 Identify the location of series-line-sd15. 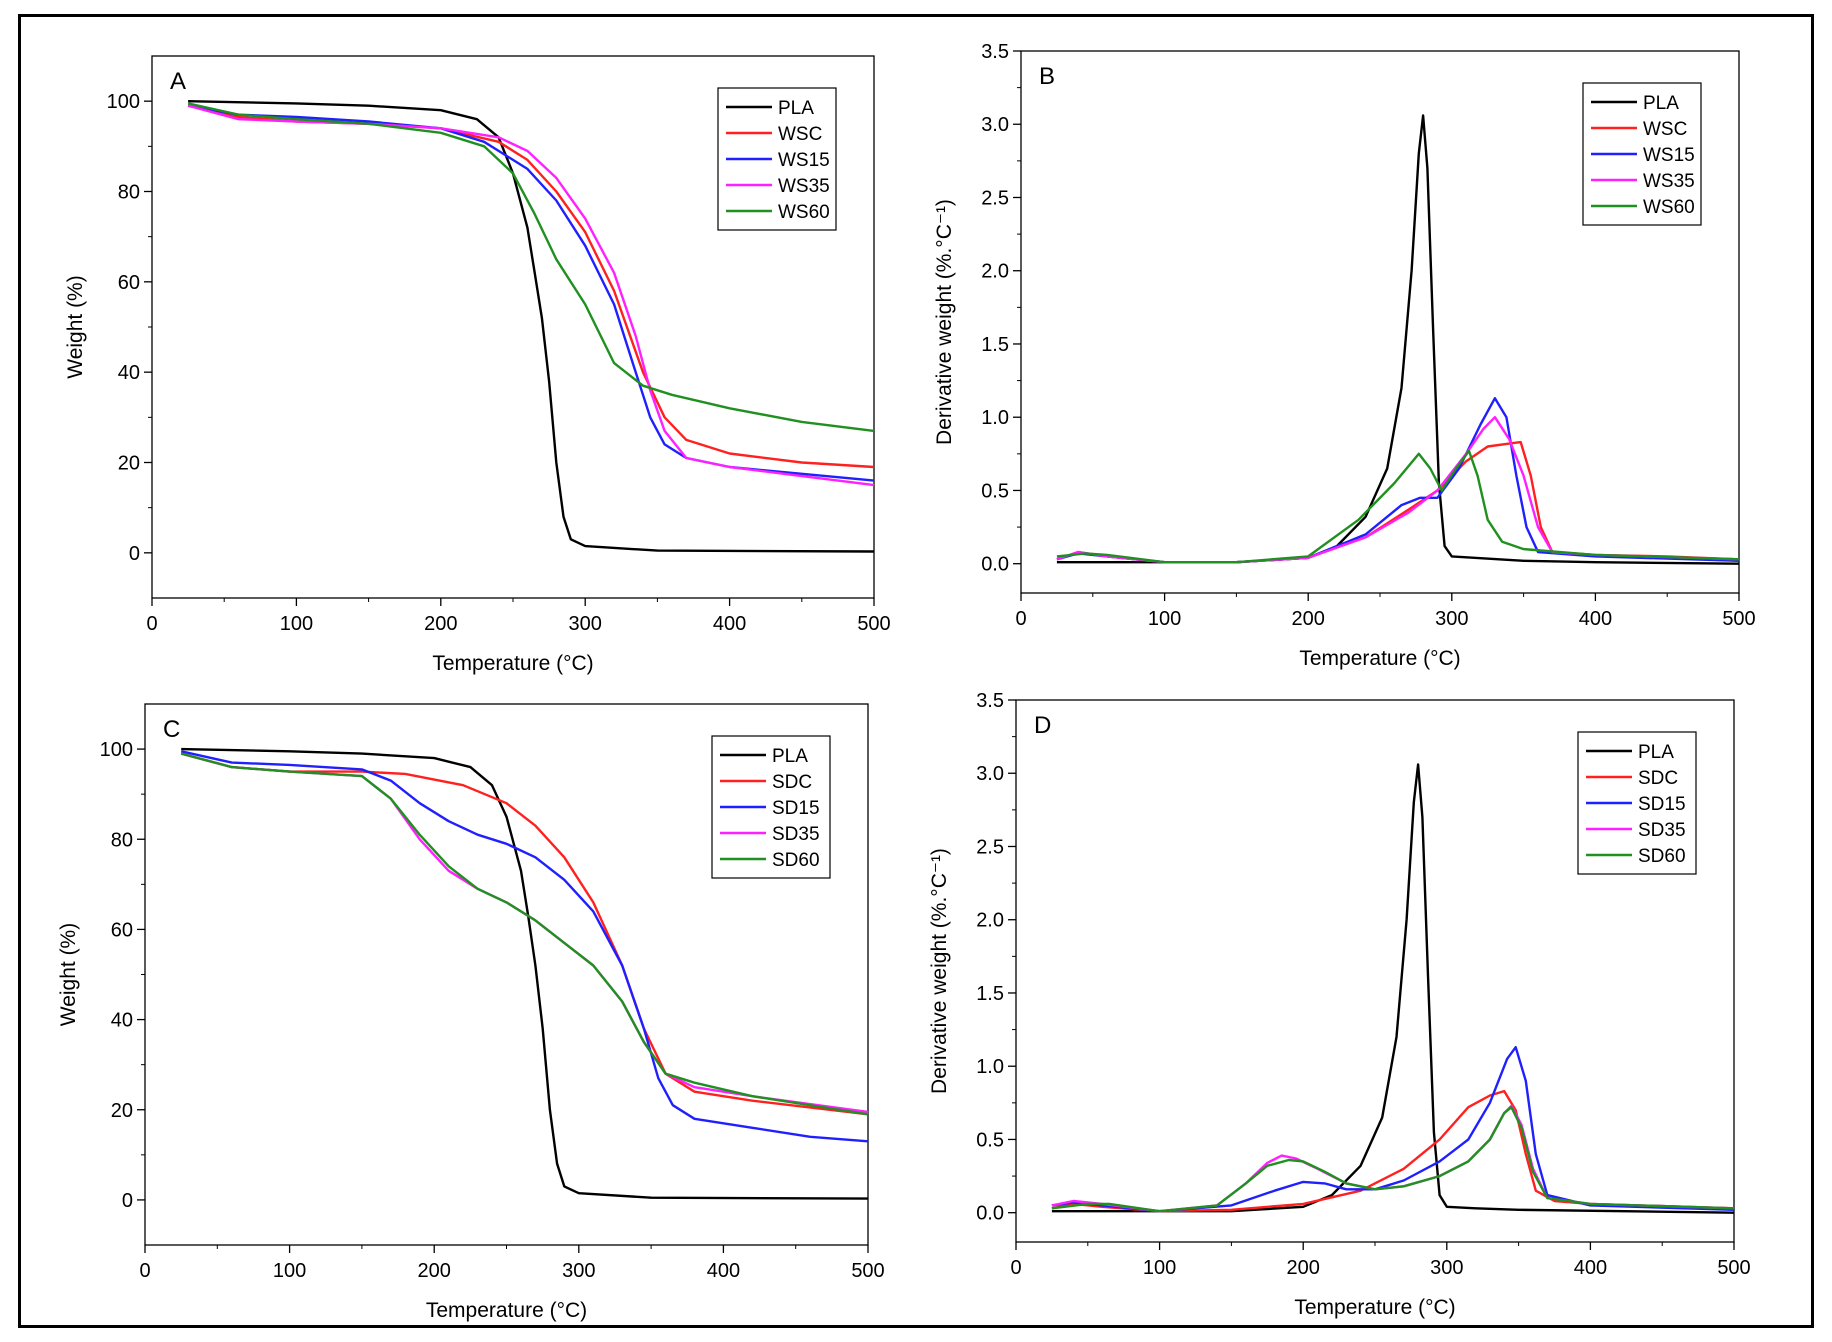
(524, 946).